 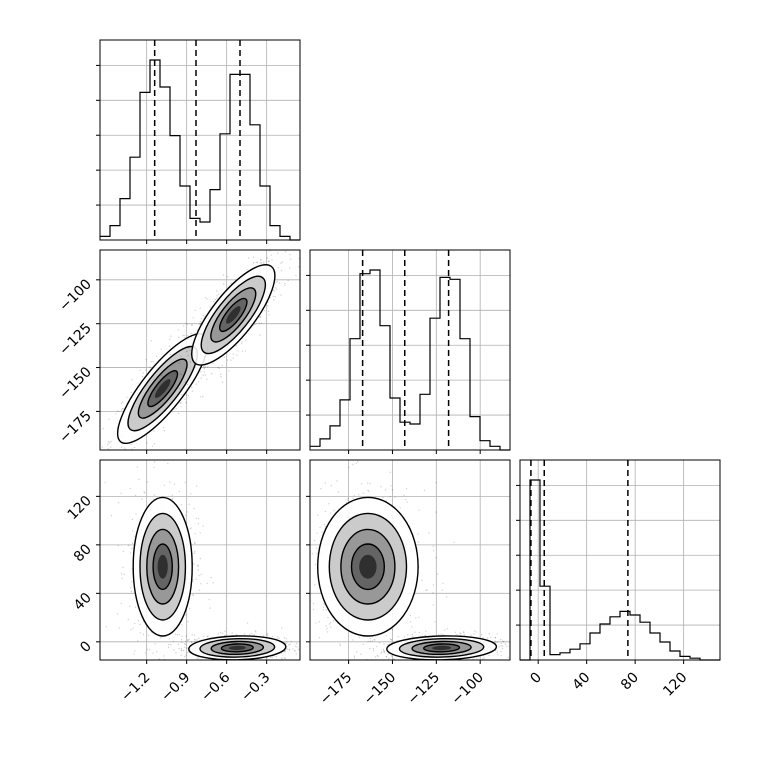 What do you see at coordinates (620, 560) in the screenshot?
I see `hist-2-frame` at bounding box center [620, 560].